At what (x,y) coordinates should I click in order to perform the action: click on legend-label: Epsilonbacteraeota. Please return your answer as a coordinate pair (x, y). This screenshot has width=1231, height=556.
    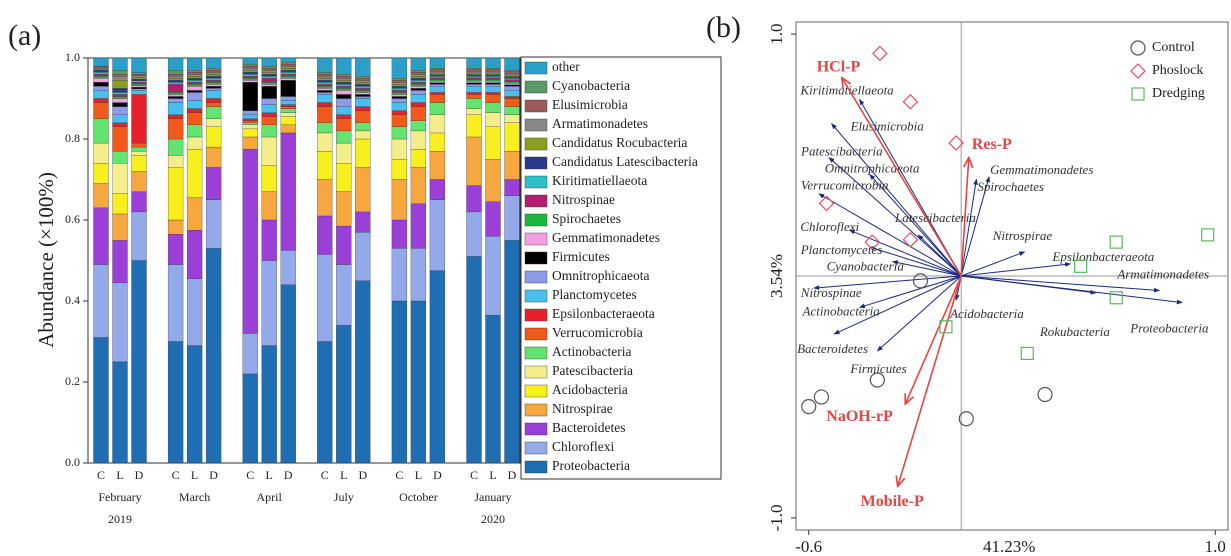
    Looking at the image, I should click on (603, 313).